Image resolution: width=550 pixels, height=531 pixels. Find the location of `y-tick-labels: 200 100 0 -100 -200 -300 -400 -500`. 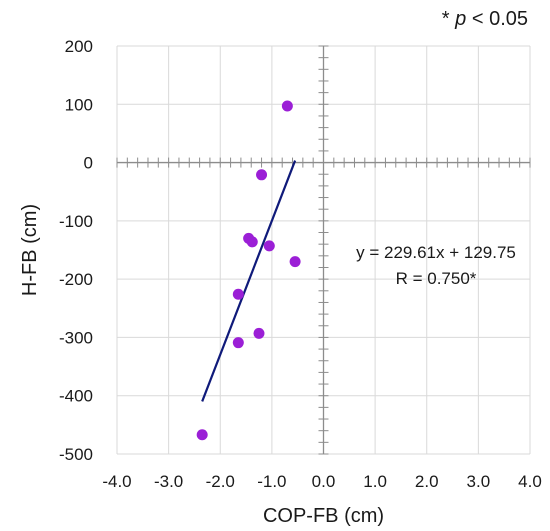

y-tick-labels: 200 100 0 -100 -200 -300 -400 -500 is located at coordinates (76, 250).